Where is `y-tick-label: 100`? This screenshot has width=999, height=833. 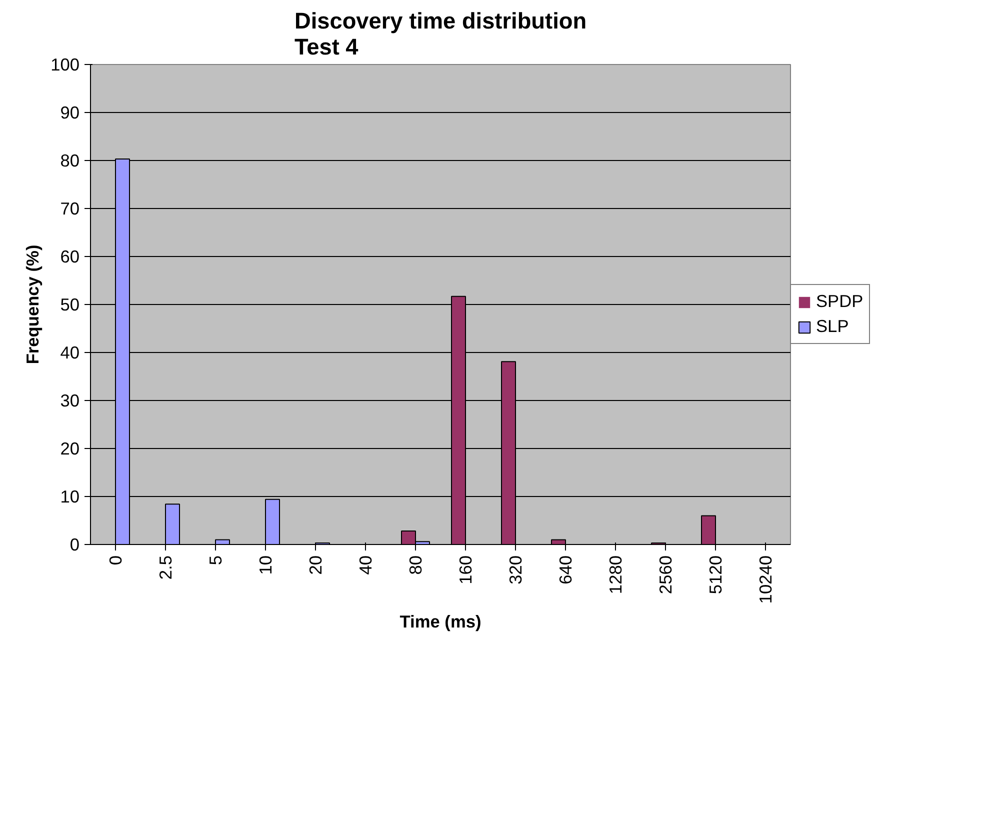
y-tick-label: 100 is located at coordinates (65, 64).